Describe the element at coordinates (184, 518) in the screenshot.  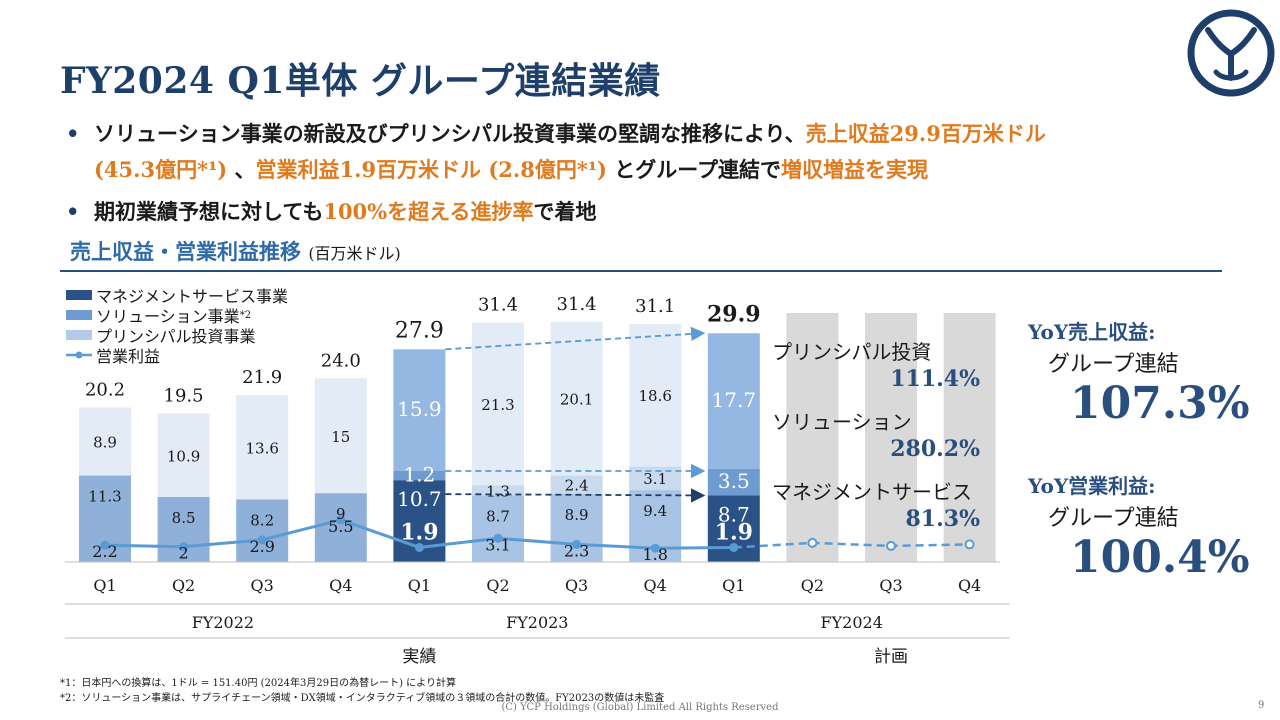
I see `management-label-1: 8.5` at that location.